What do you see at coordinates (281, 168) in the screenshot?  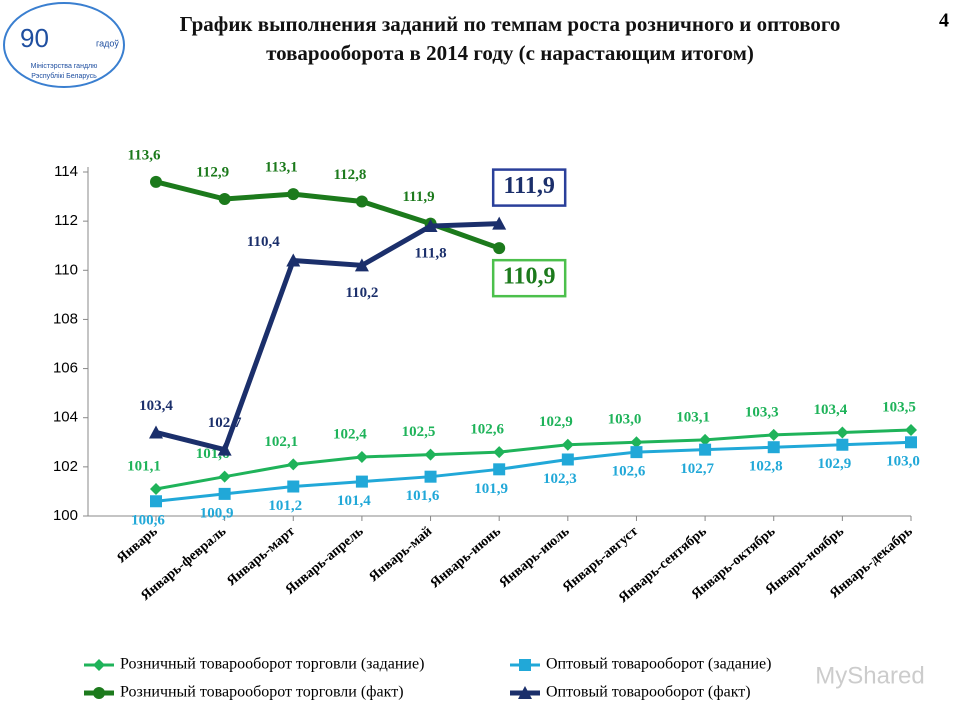 I see `data-label: 113,1` at bounding box center [281, 168].